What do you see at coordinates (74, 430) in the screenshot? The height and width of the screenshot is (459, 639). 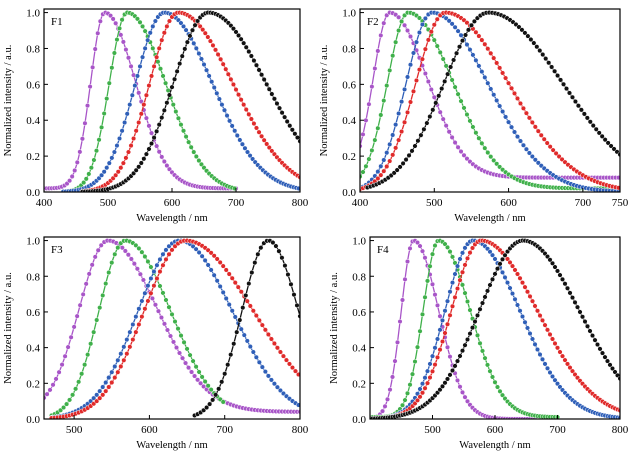 I see `x-tick-label: 500` at bounding box center [74, 430].